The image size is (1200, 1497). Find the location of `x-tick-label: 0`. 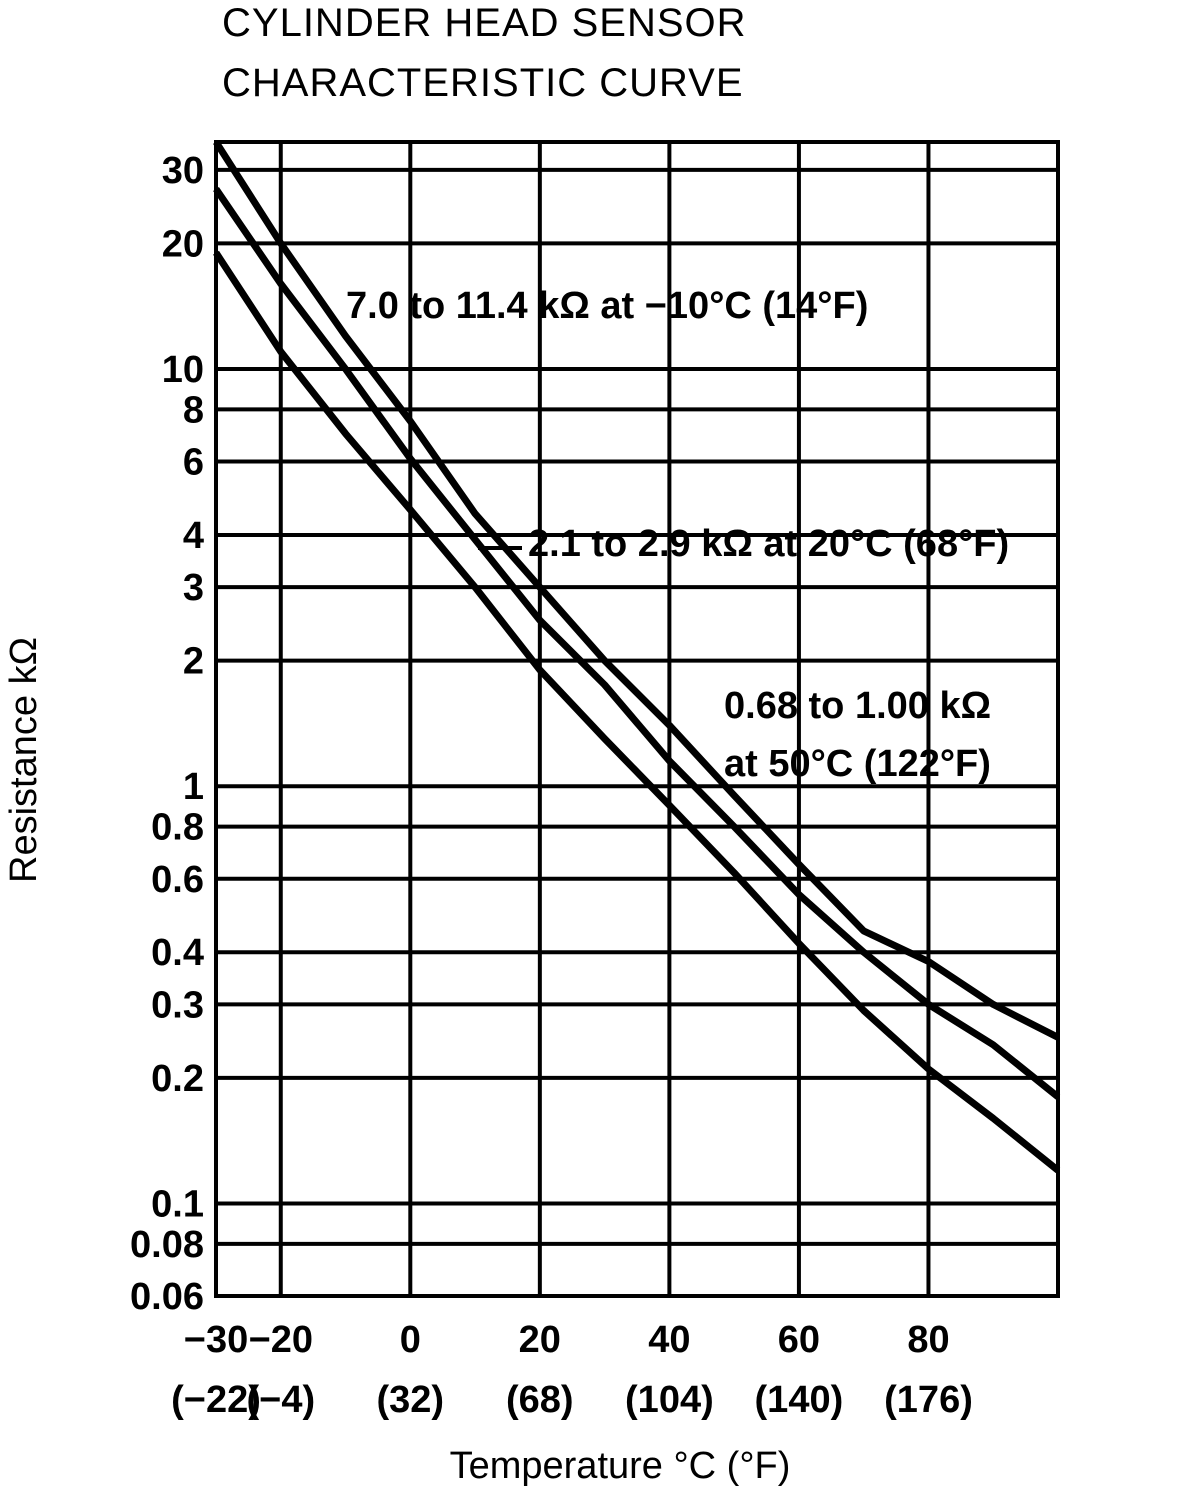

x-tick-label: 0 is located at coordinates (410, 1340).